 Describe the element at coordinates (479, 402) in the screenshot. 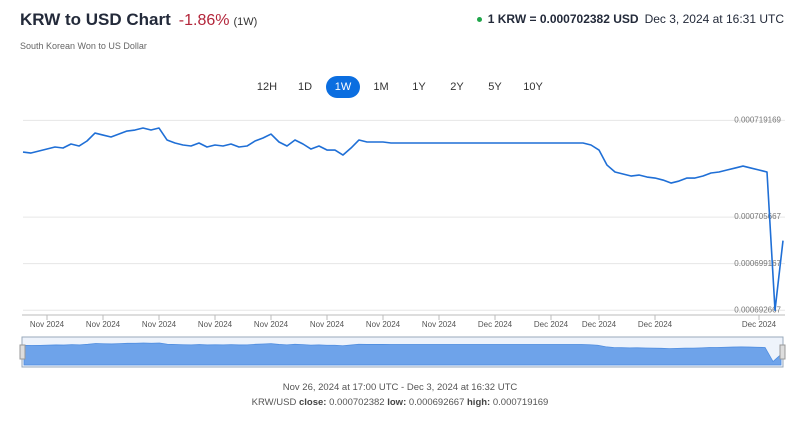

I see `high-label: high:` at that location.